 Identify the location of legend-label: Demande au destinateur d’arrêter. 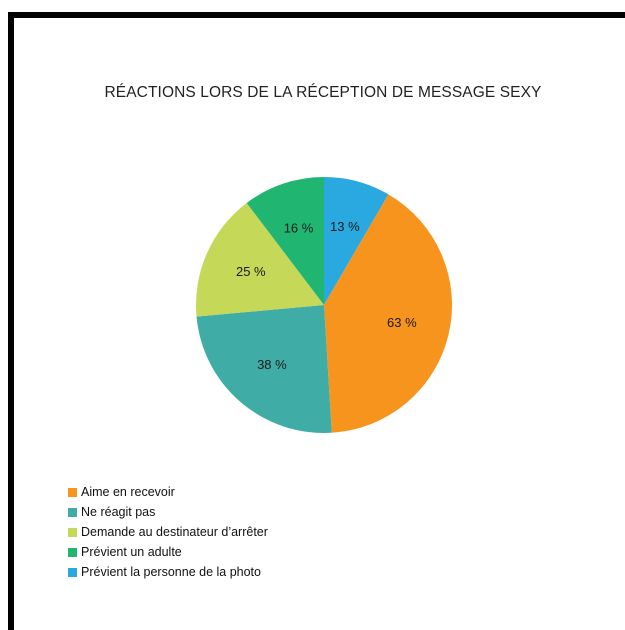
(174, 532).